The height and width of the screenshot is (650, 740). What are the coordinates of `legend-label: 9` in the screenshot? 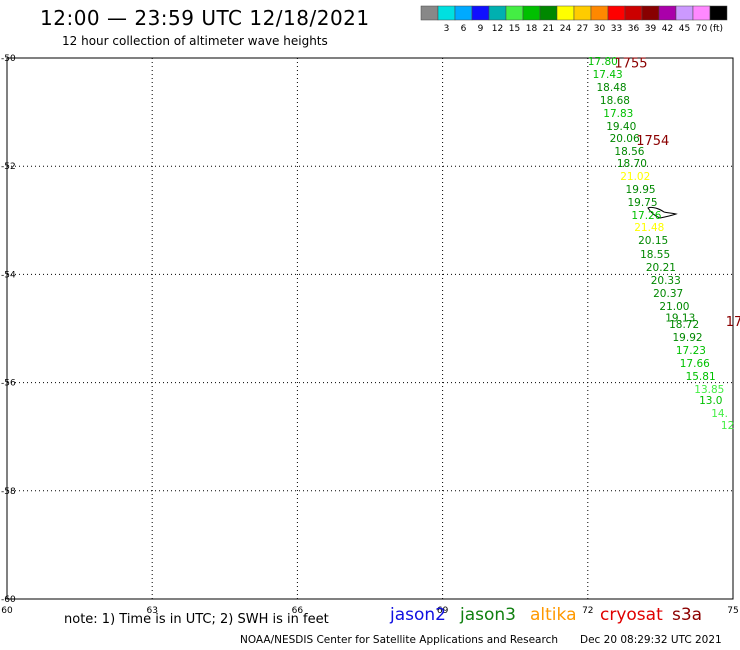 It's located at (481, 29).